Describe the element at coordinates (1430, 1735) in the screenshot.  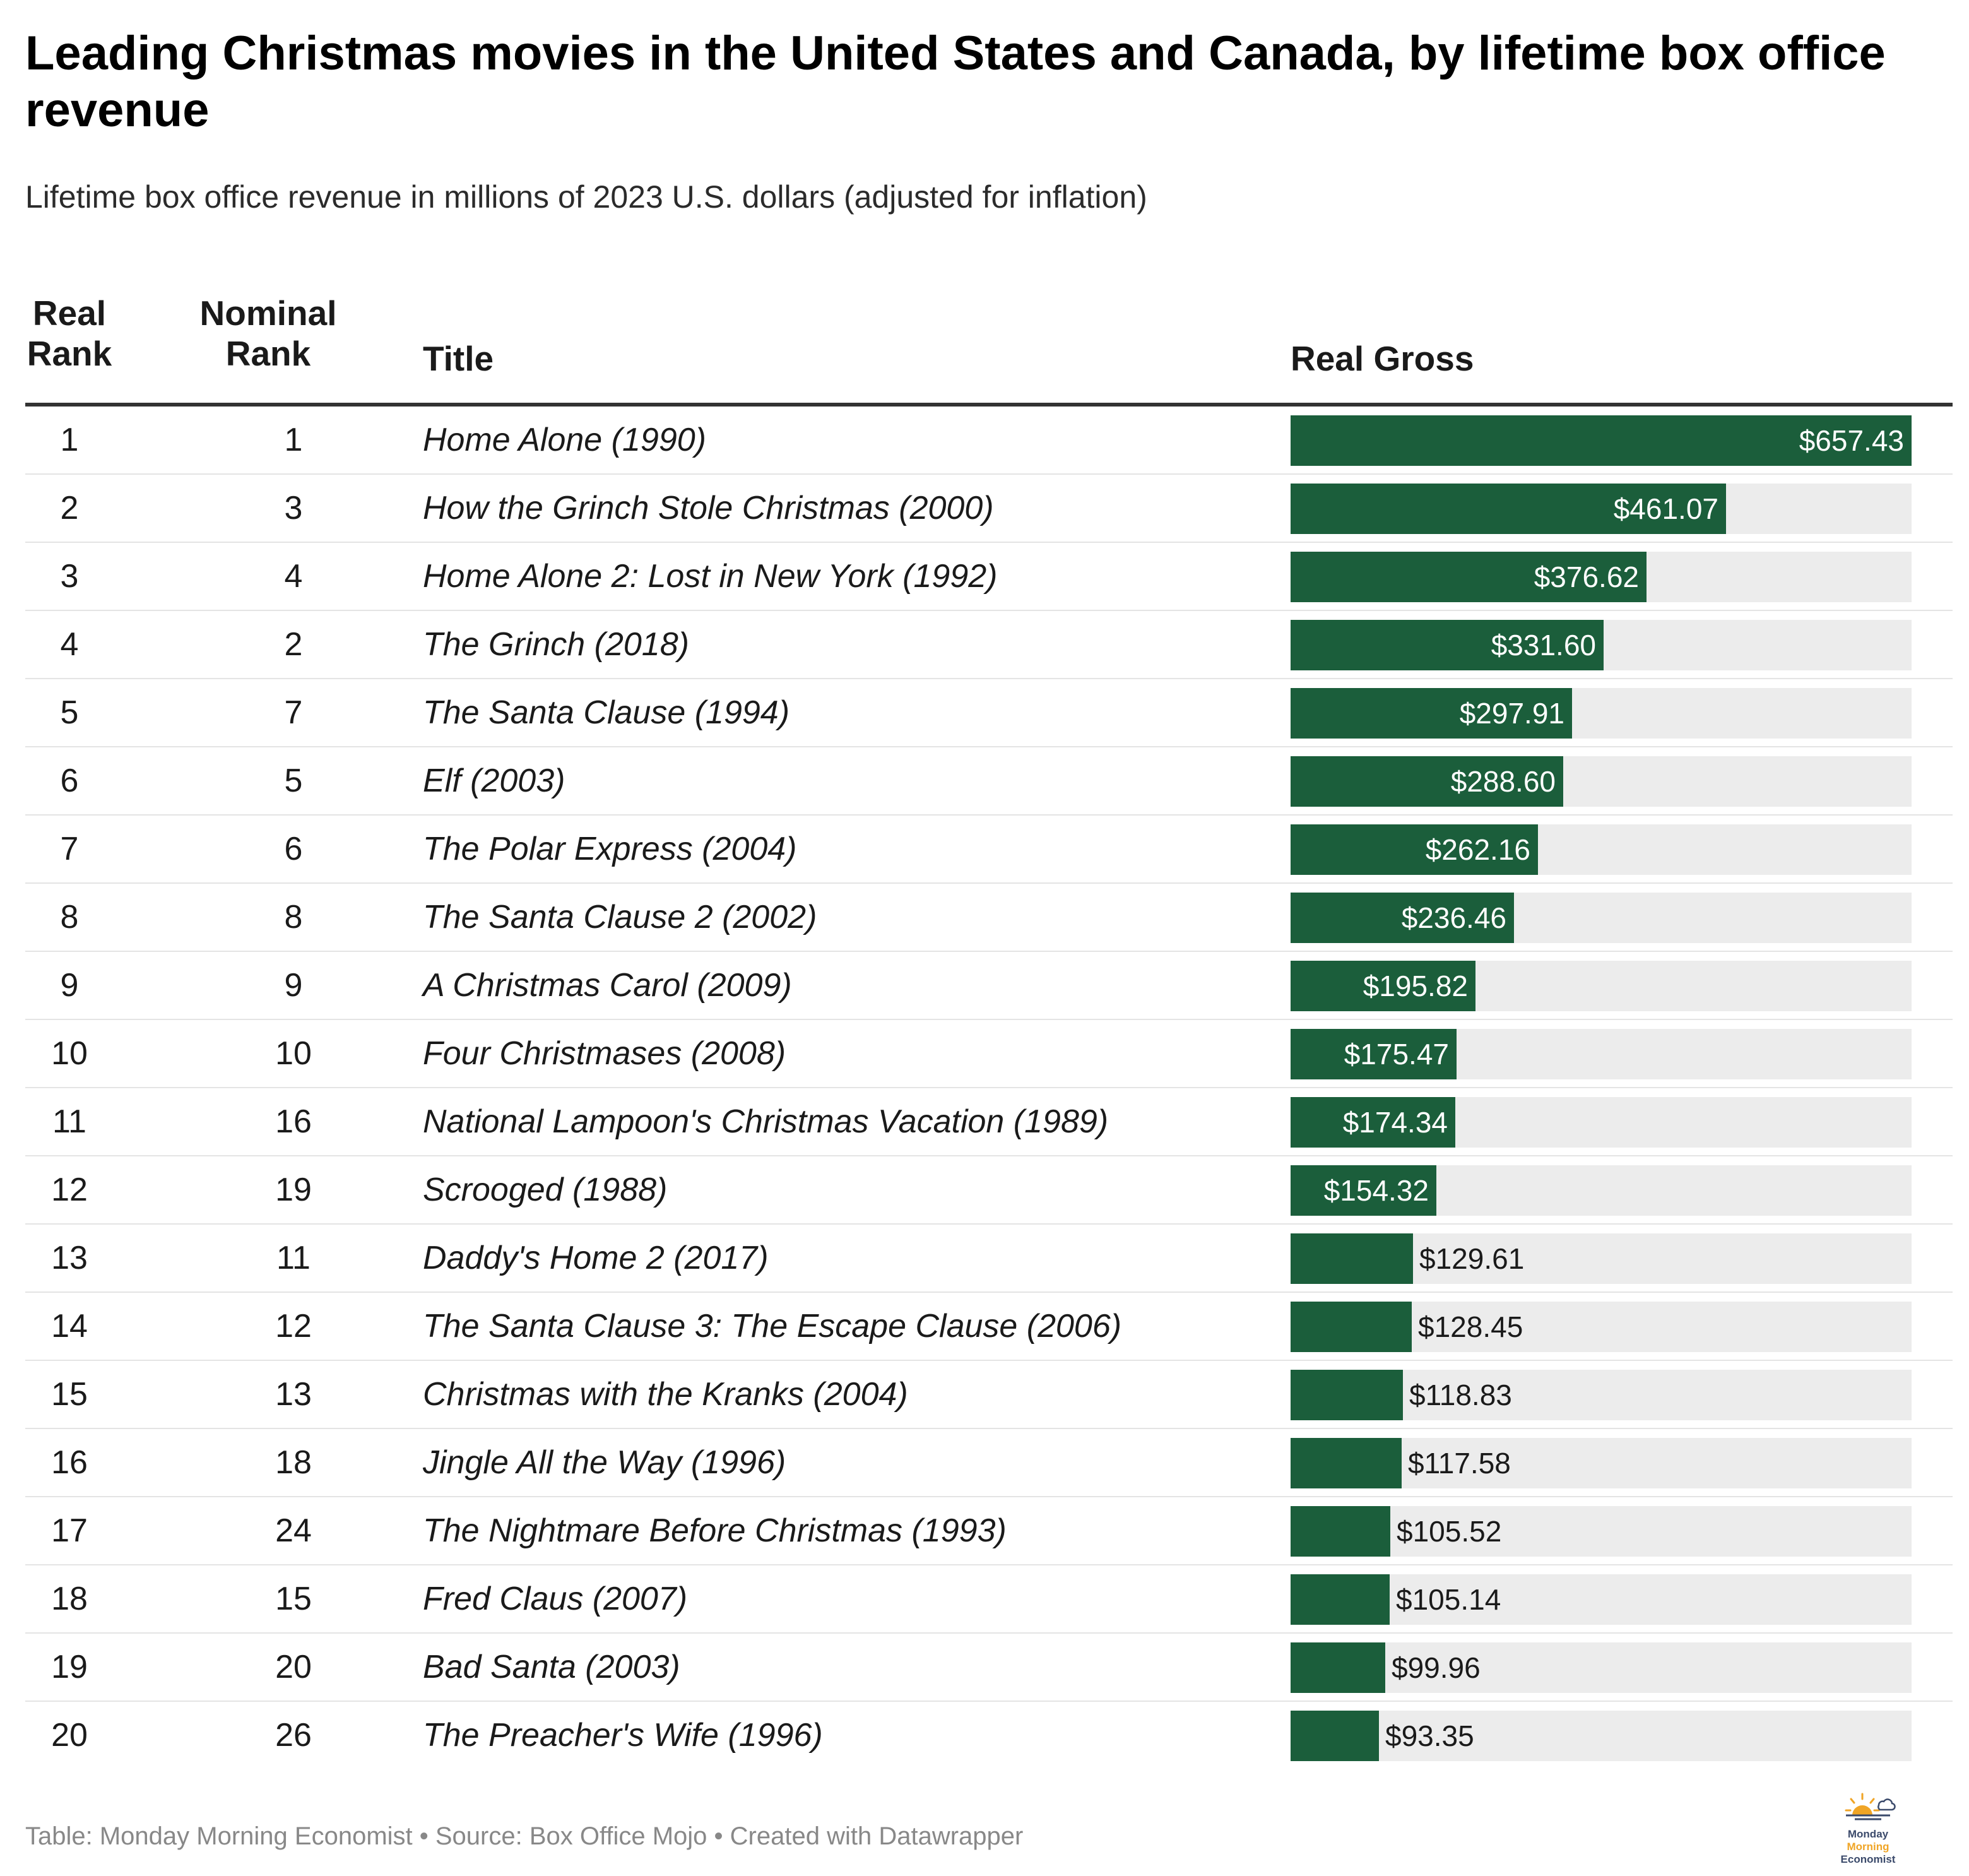
I see `bar-value-label: $93.35` at that location.